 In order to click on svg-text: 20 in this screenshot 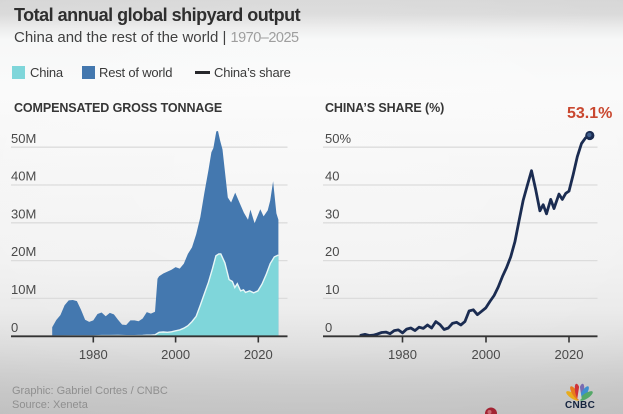, I will do `click(332, 251)`.